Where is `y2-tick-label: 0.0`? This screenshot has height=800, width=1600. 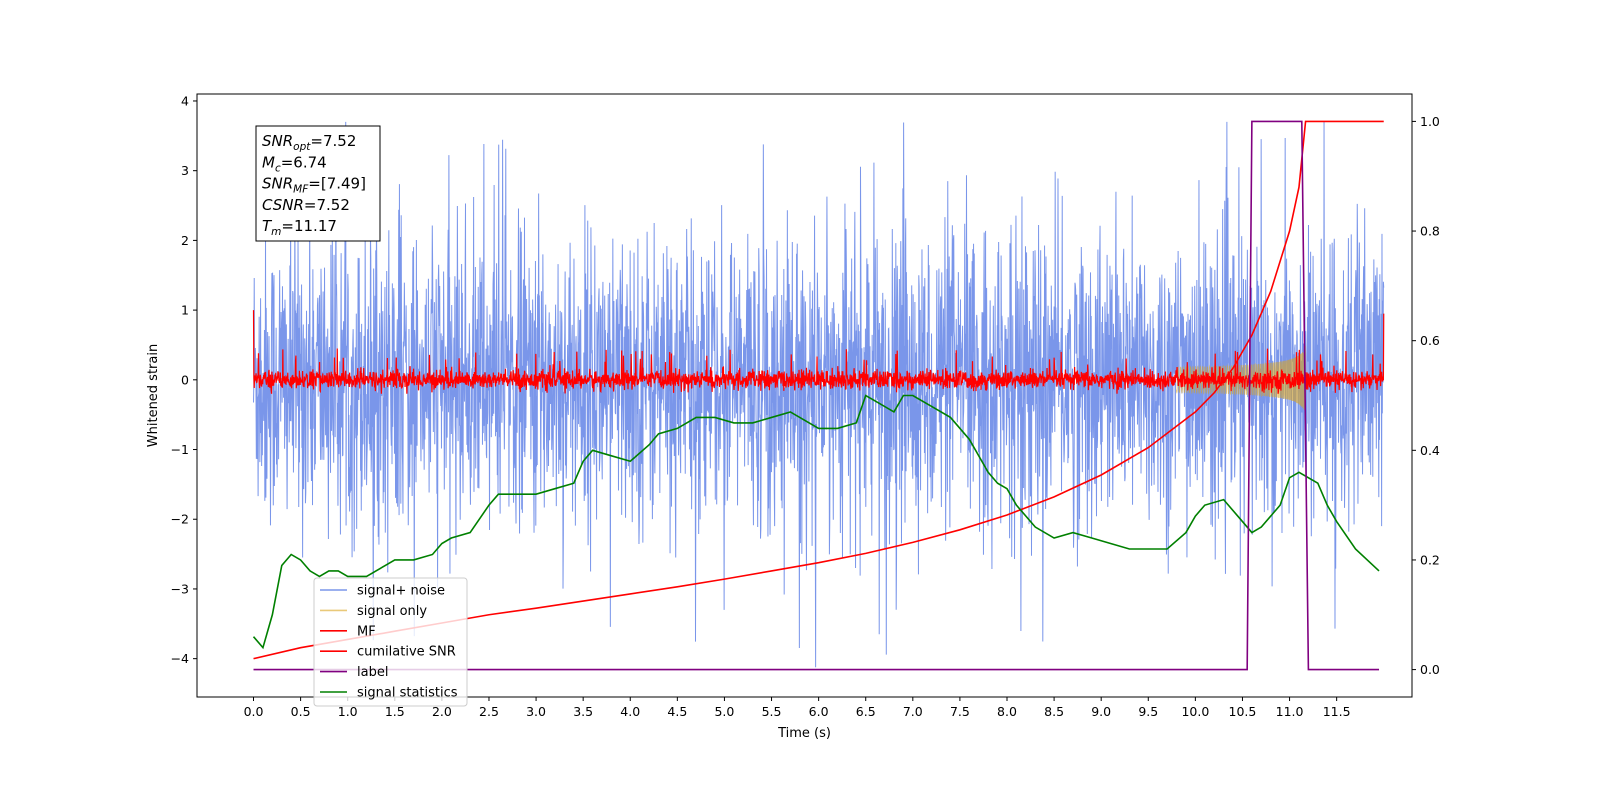 y2-tick-label: 0.0 is located at coordinates (1430, 669).